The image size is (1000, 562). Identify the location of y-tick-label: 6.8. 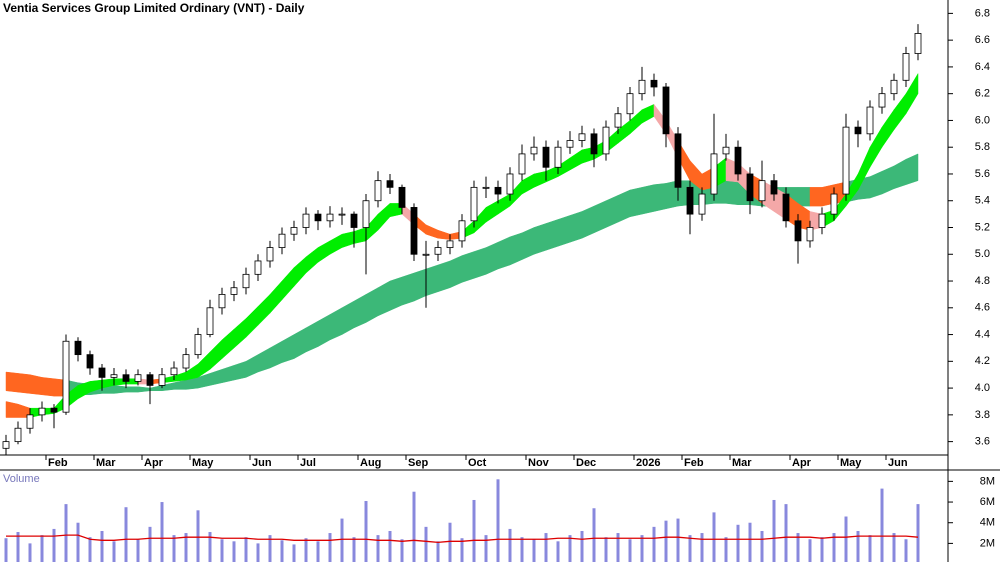
(982, 13).